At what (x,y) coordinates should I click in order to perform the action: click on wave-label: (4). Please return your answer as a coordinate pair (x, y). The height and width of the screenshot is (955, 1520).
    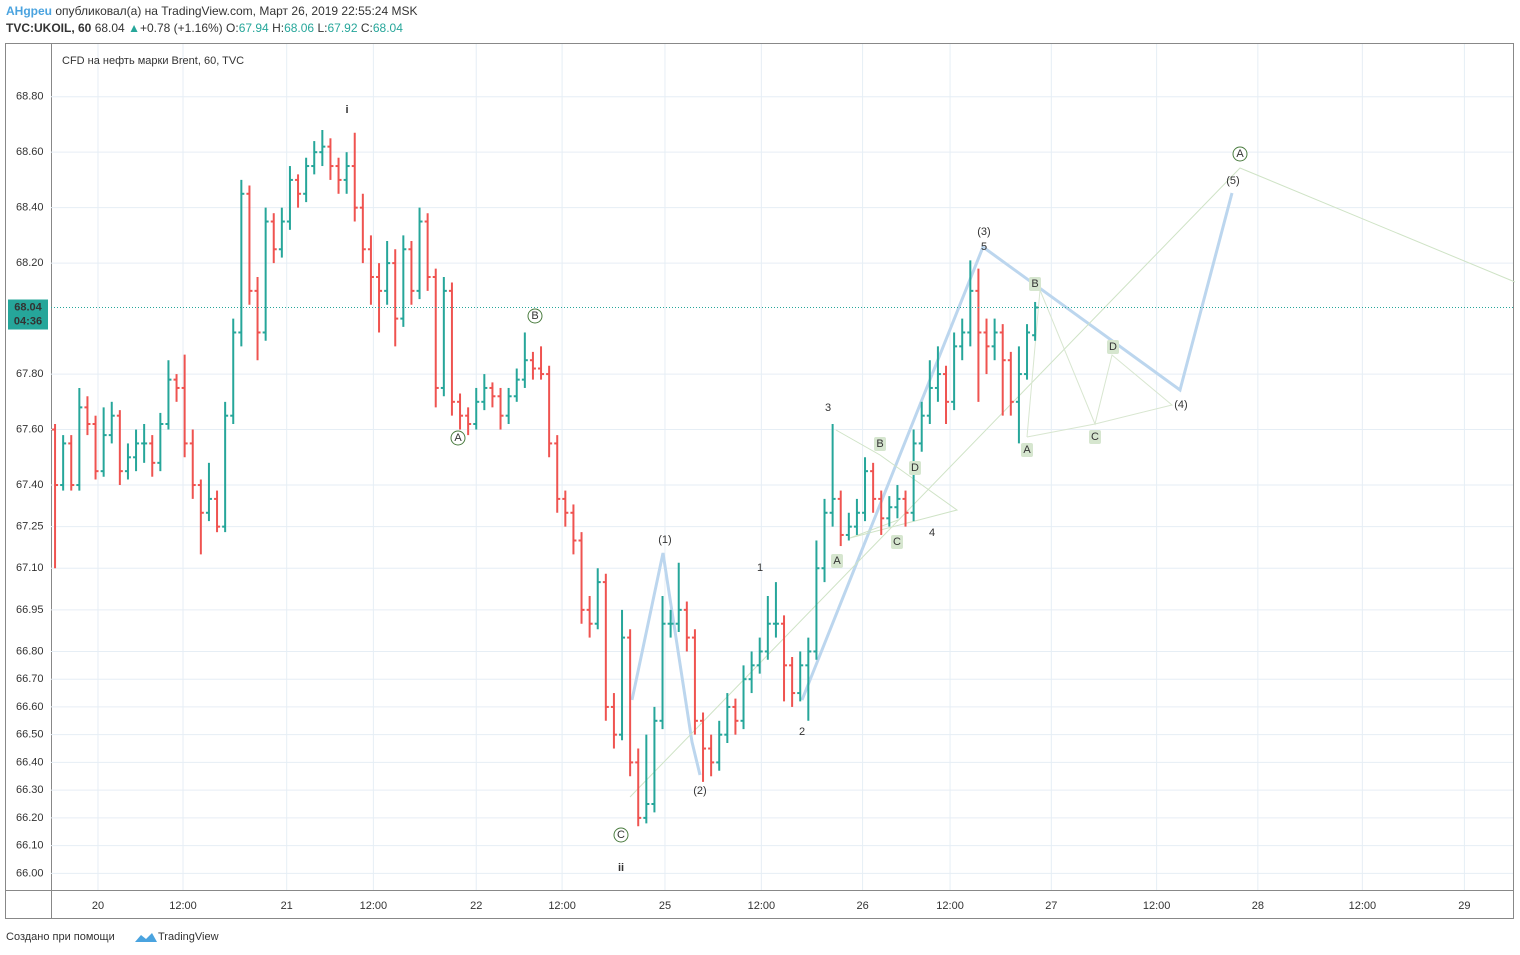
    Looking at the image, I should click on (1180, 405).